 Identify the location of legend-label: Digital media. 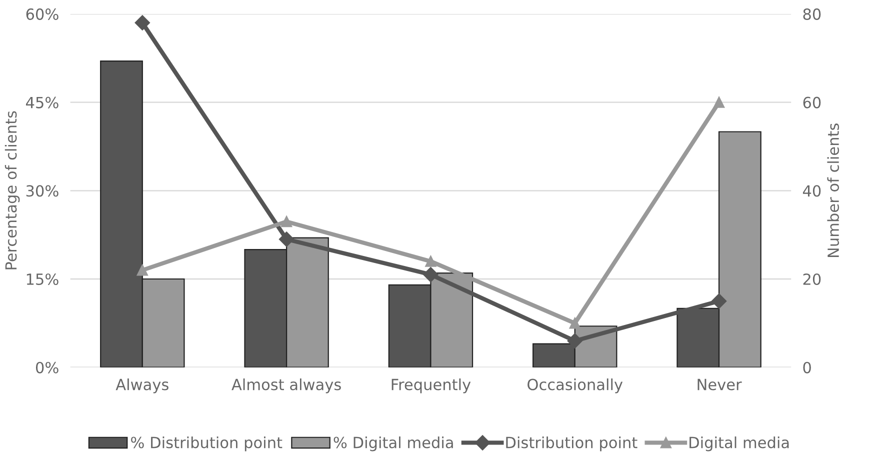
(739, 444).